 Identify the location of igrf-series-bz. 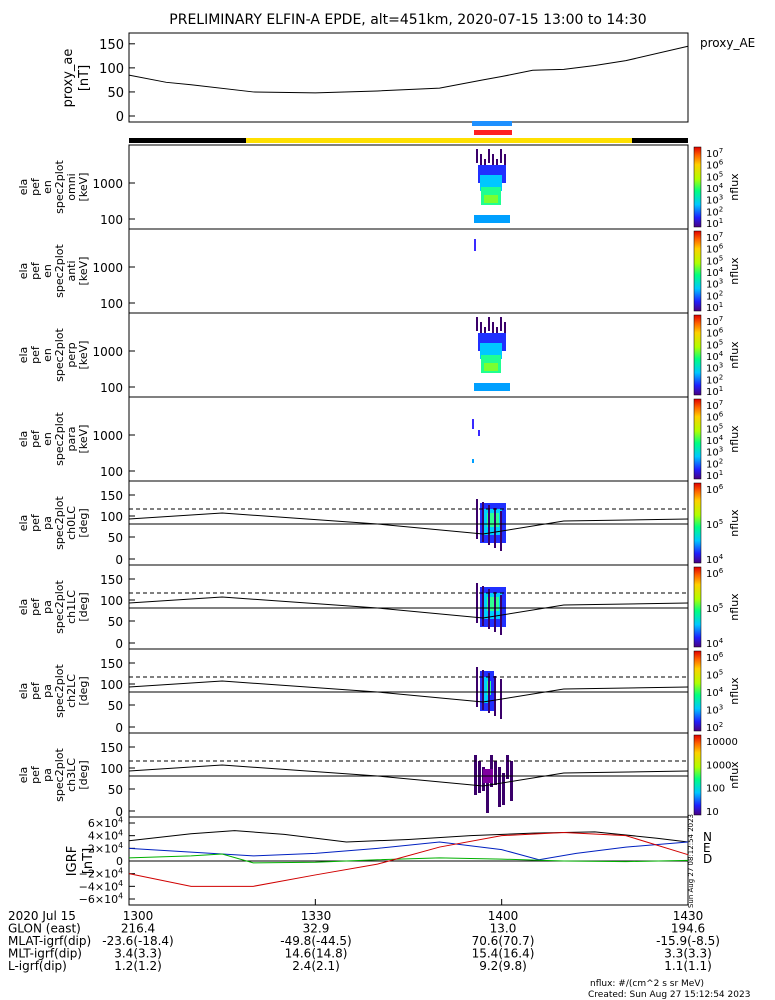
(408, 859).